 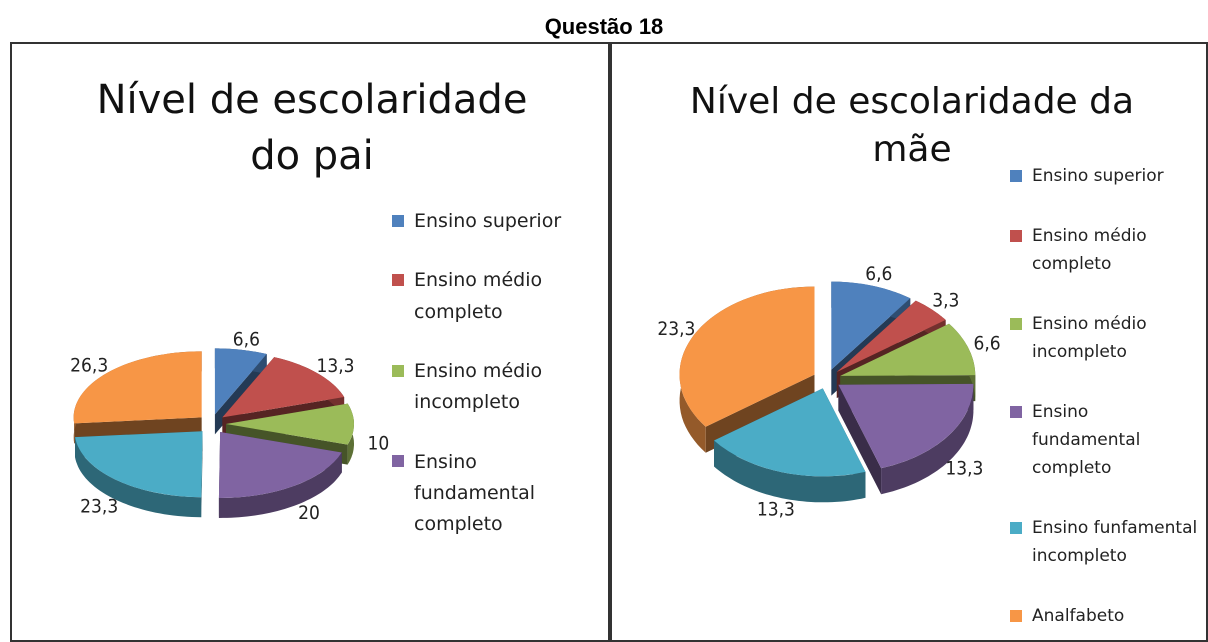 I want to click on data-label: 3,3, so click(x=945, y=300).